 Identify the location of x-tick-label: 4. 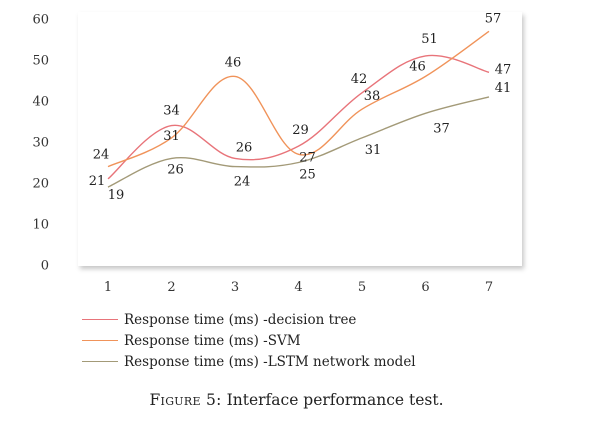
(298, 287).